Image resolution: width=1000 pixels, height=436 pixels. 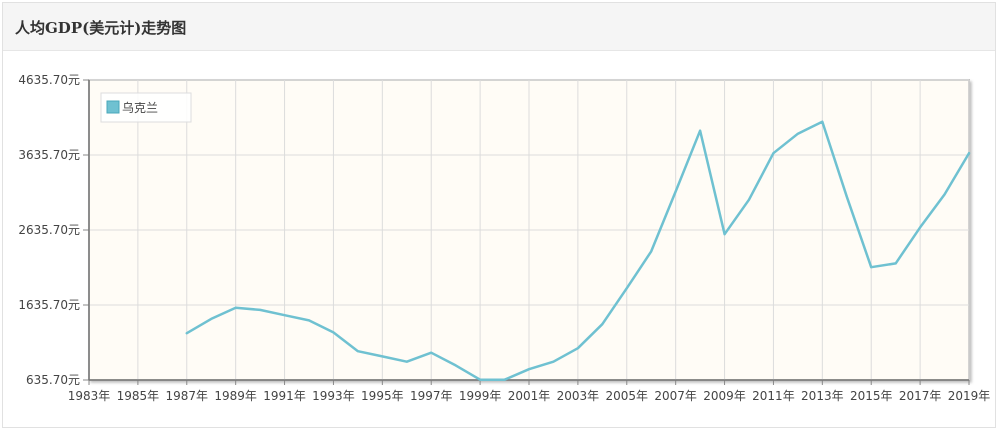 I want to click on y-tick-label: 635.70元, so click(x=53, y=380).